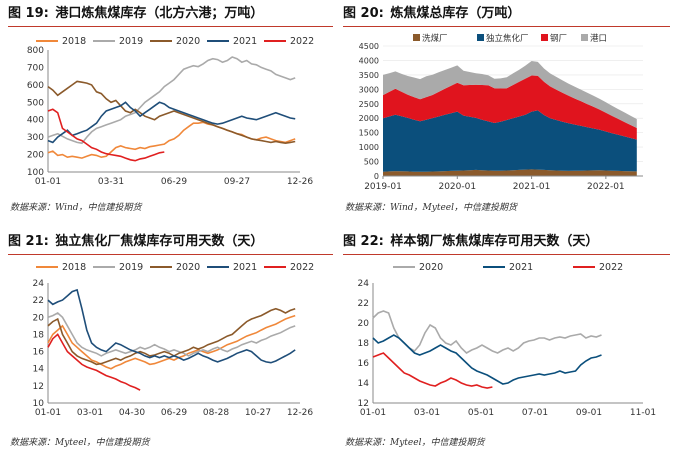 The width and height of the screenshot is (677, 458). I want to click on y-tick-label: 10, so click(39, 404).